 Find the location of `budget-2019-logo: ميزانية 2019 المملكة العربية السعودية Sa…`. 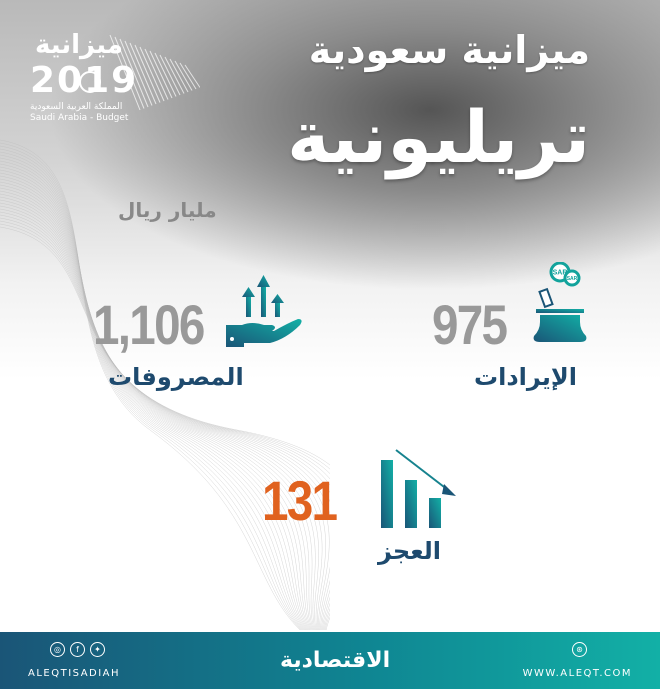

budget-2019-logo: ميزانية 2019 المملكة العربية السعودية Sa… is located at coordinates (110, 77).